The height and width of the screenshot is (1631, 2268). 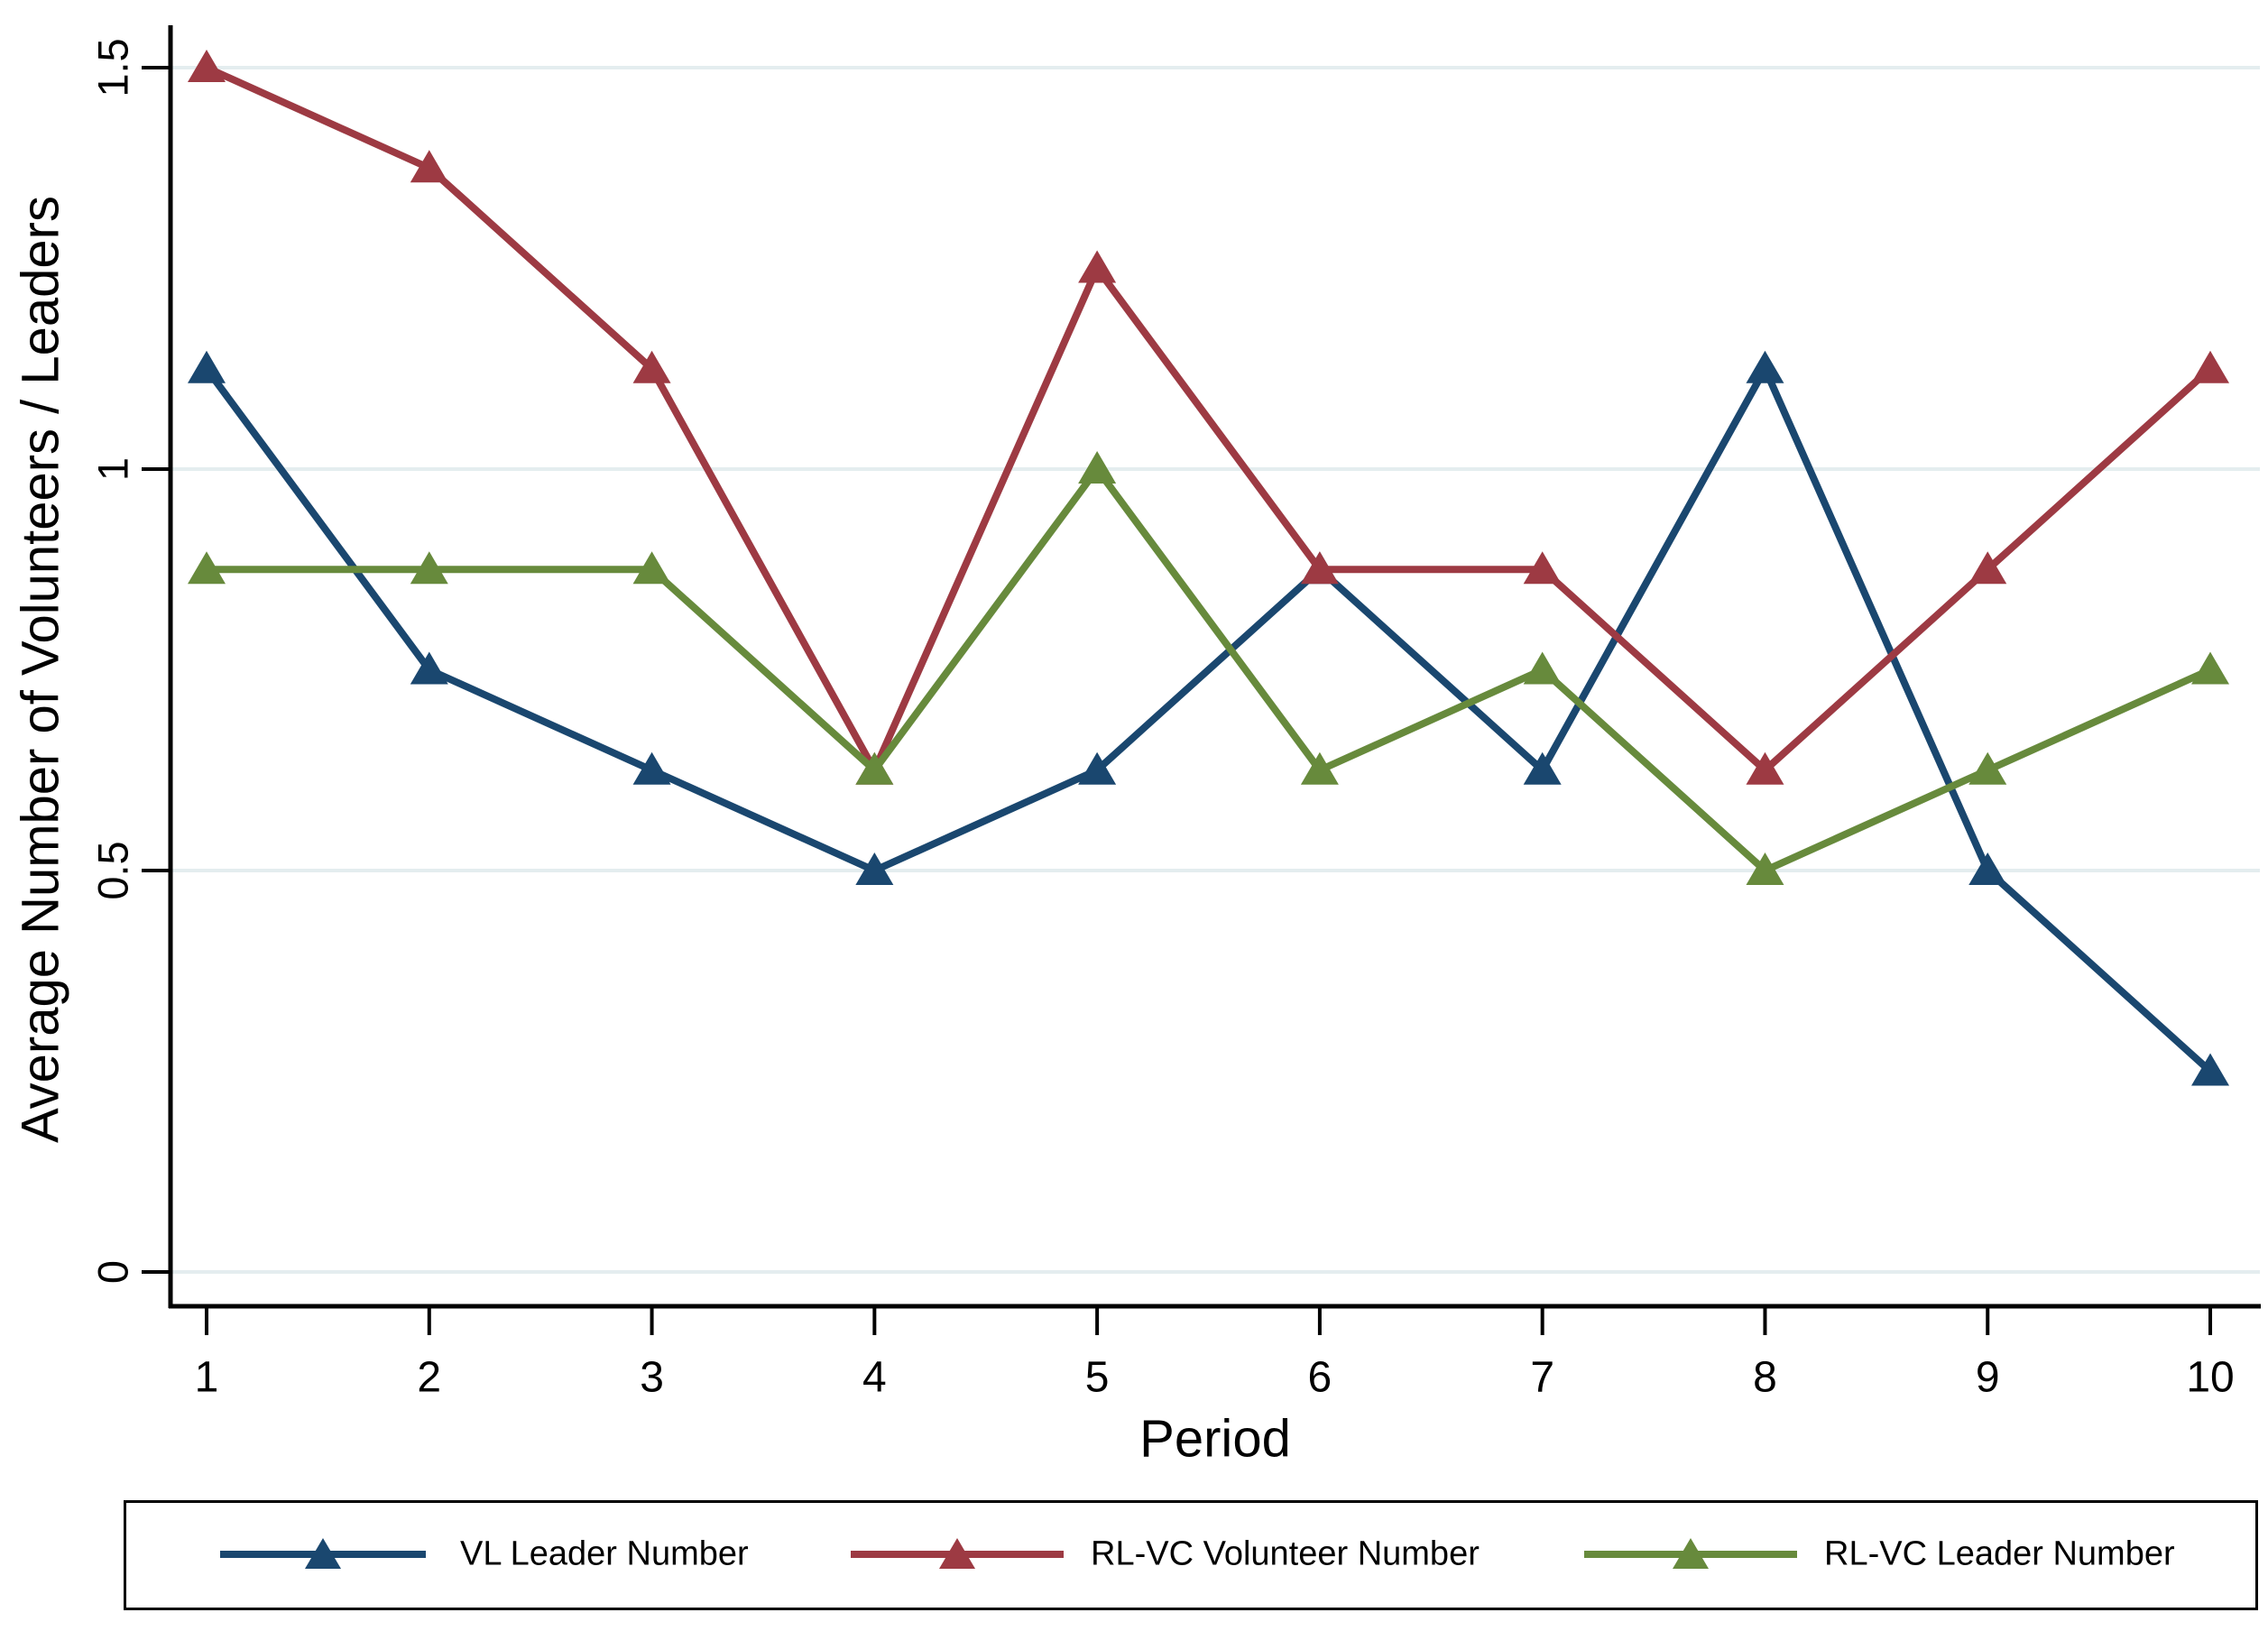 I want to click on x-tick-label: 10, so click(x=2210, y=1378).